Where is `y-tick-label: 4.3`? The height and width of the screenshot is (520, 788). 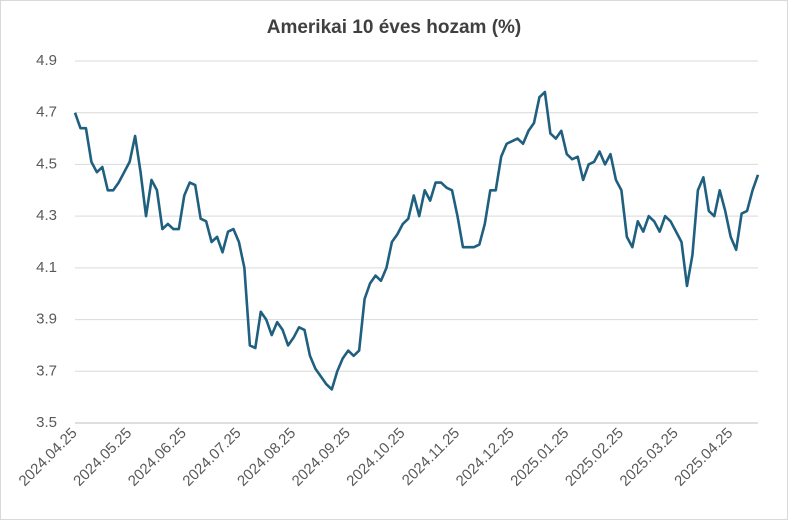 y-tick-label: 4.3 is located at coordinates (46, 215).